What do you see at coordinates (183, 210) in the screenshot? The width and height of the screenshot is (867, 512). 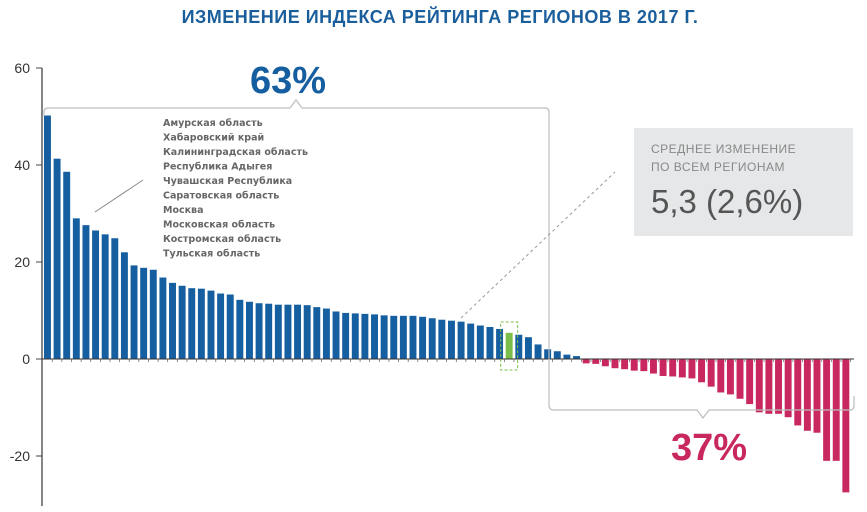 I see `region-label: Москва` at bounding box center [183, 210].